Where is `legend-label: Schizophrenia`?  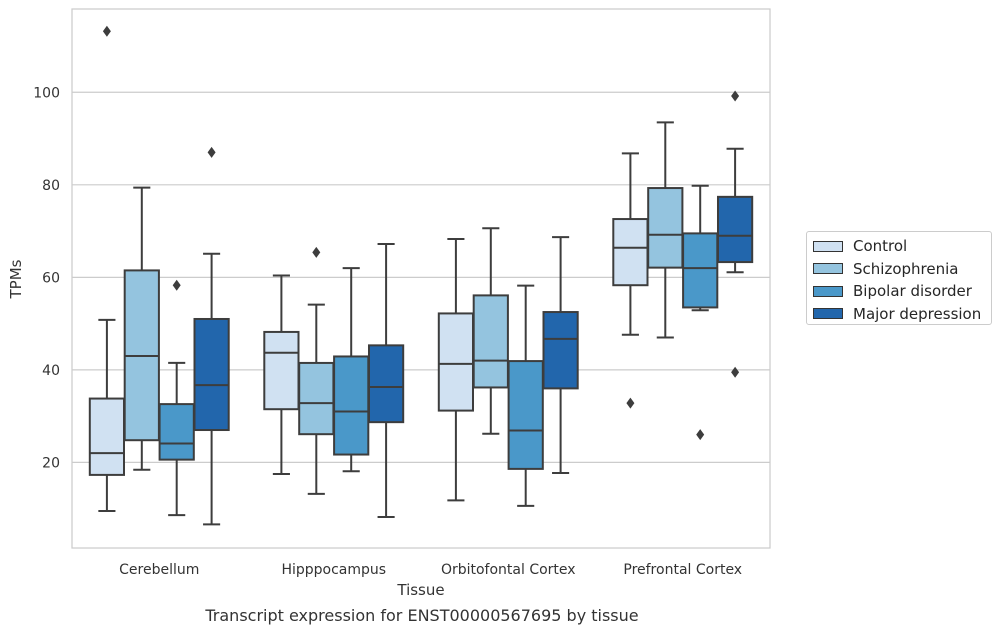
legend-label: Schizophrenia is located at coordinates (906, 268).